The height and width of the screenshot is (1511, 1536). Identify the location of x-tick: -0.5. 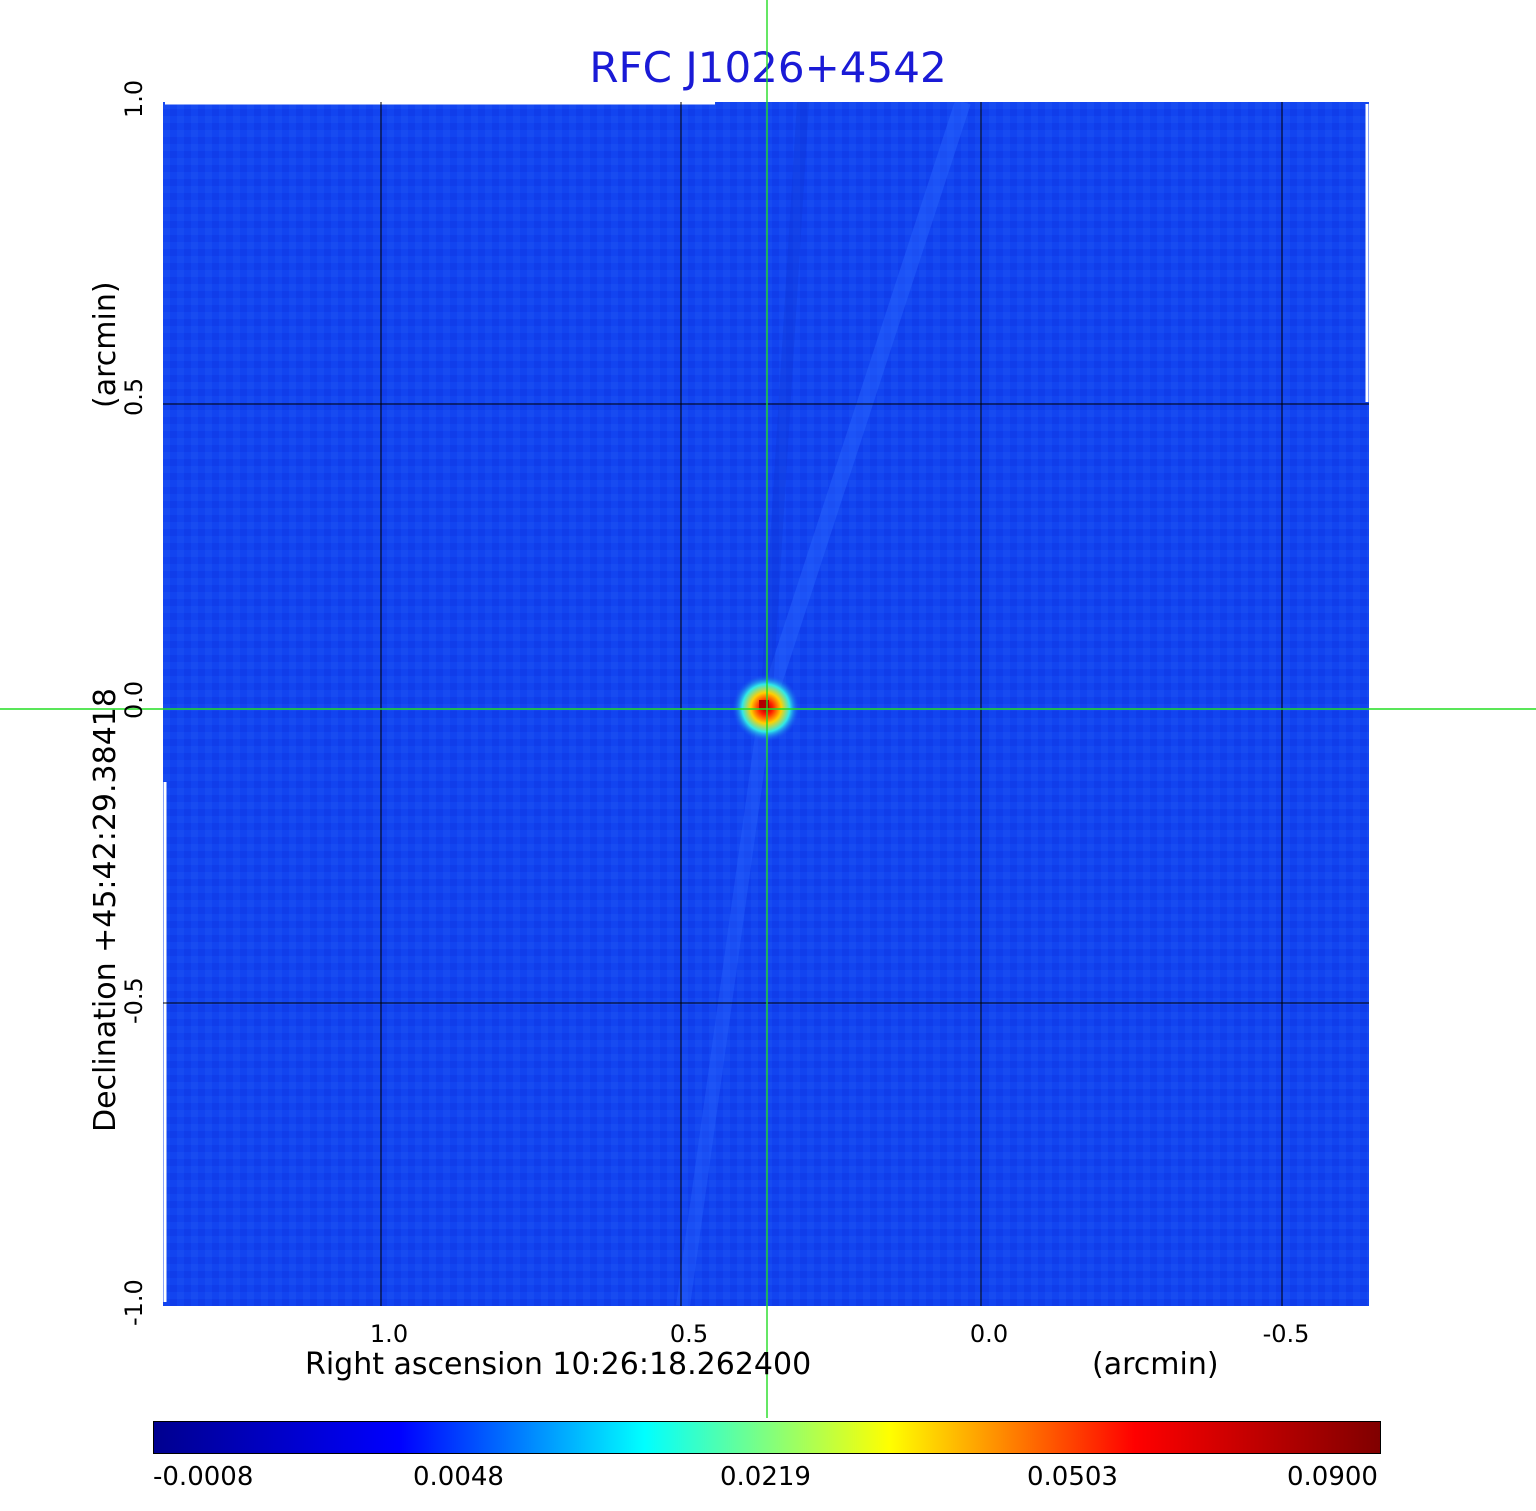
(1286, 1334).